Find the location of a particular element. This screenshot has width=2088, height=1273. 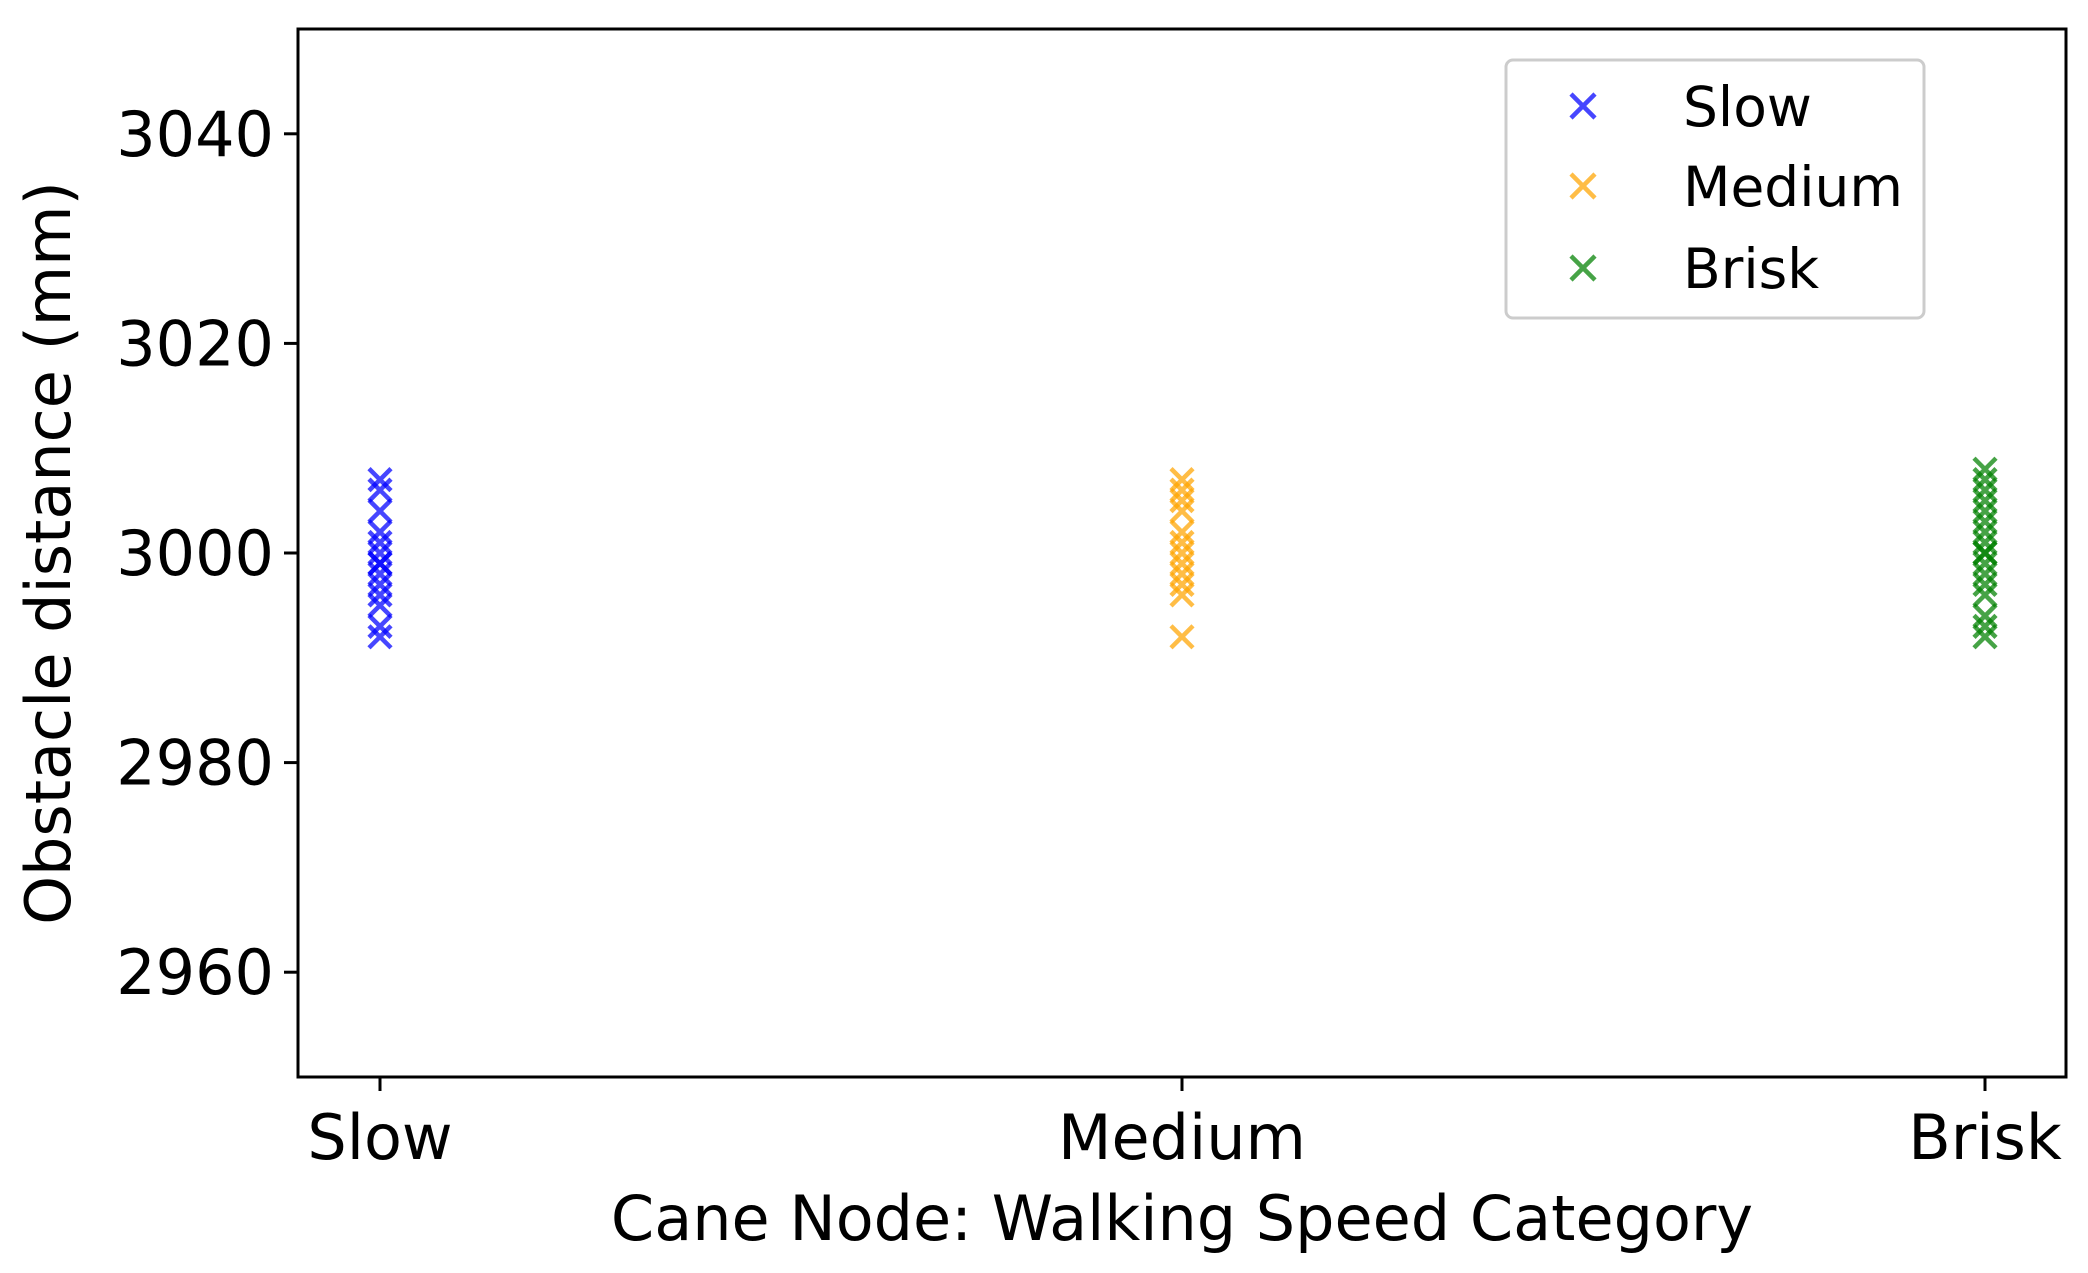

x-axis-title: Cane Node: Walking Speed Category is located at coordinates (1182, 1218).